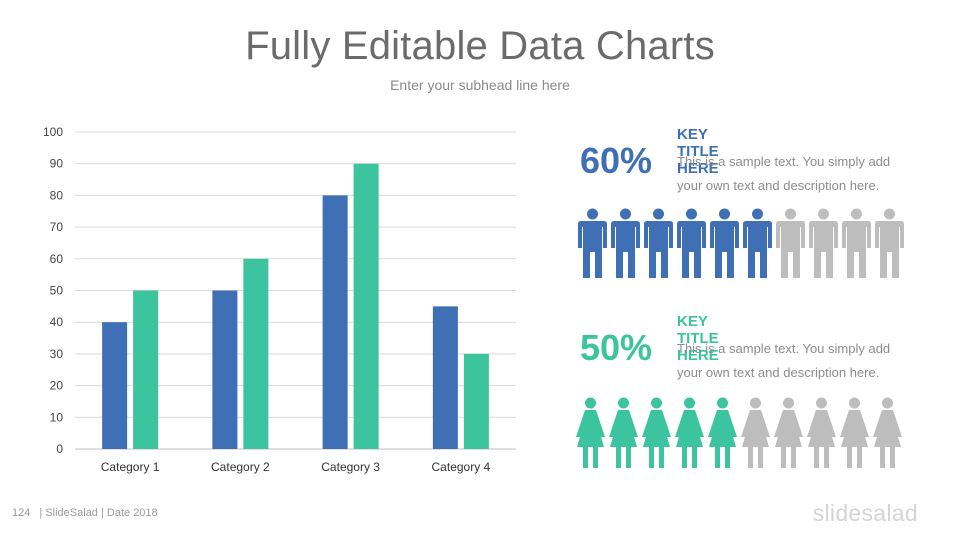  Describe the element at coordinates (57, 227) in the screenshot. I see `y-tick-label: 70` at that location.